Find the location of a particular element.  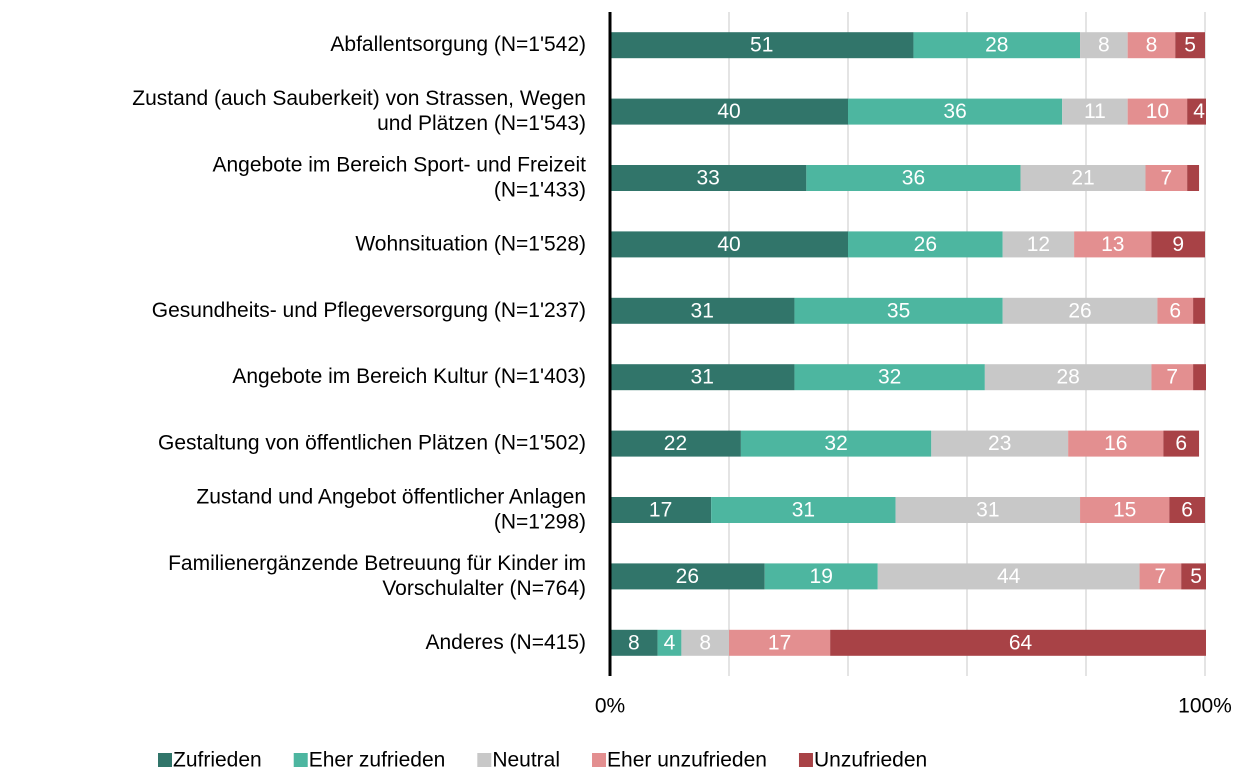

data-label: 9 is located at coordinates (1178, 244).